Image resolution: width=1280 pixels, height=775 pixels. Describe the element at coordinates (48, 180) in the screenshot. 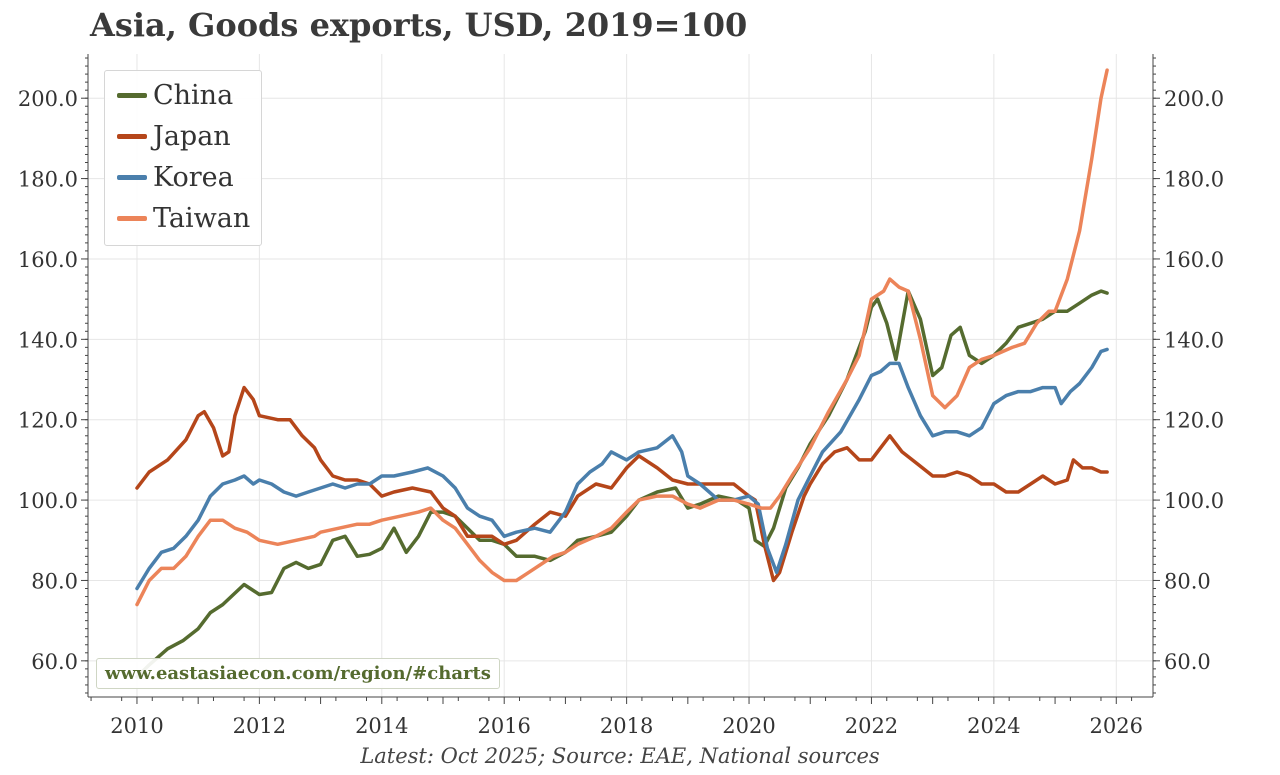

I see `y-tick-label-left: 180.0` at that location.